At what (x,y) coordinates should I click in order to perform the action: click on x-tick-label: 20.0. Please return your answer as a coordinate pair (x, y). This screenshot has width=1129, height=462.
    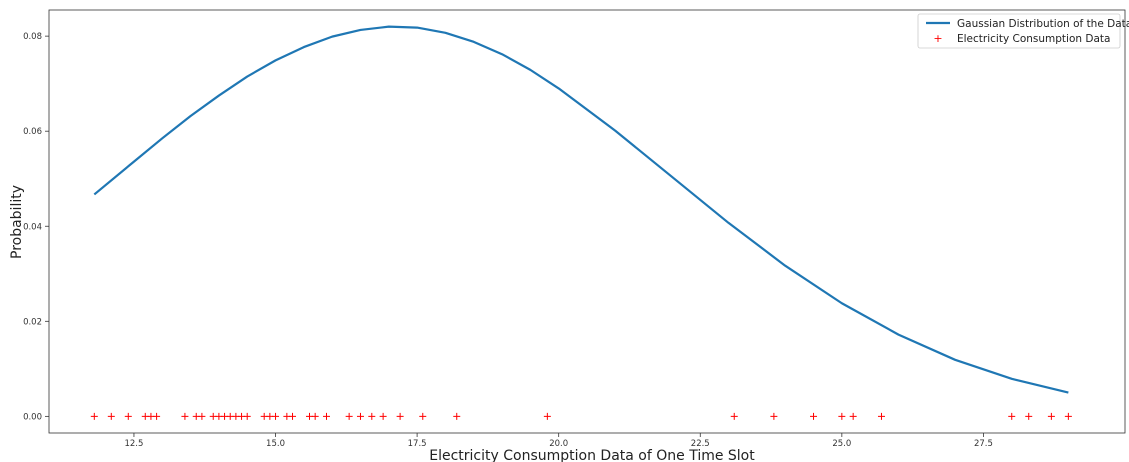
    Looking at the image, I should click on (558, 444).